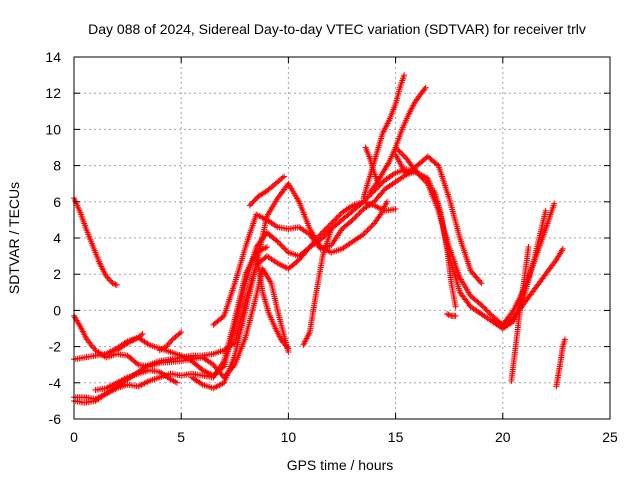 This screenshot has height=480, width=640. I want to click on x-axis-label: GPS time / hours, so click(340, 465).